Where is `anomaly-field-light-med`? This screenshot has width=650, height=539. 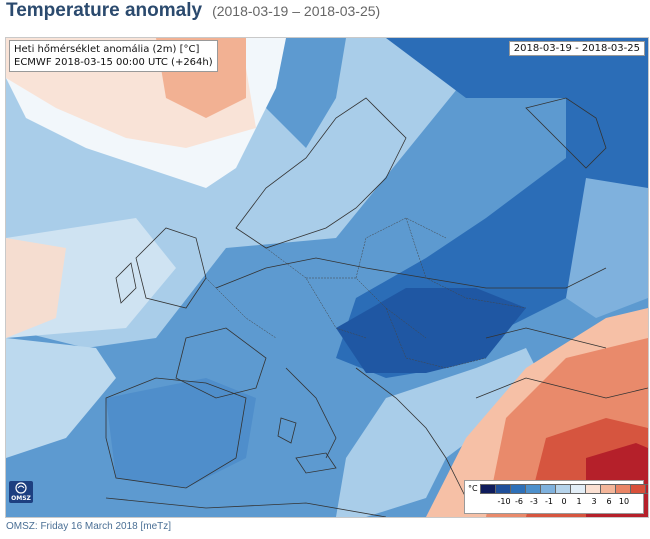
anomaly-field-light-med is located at coordinates (441, 432).